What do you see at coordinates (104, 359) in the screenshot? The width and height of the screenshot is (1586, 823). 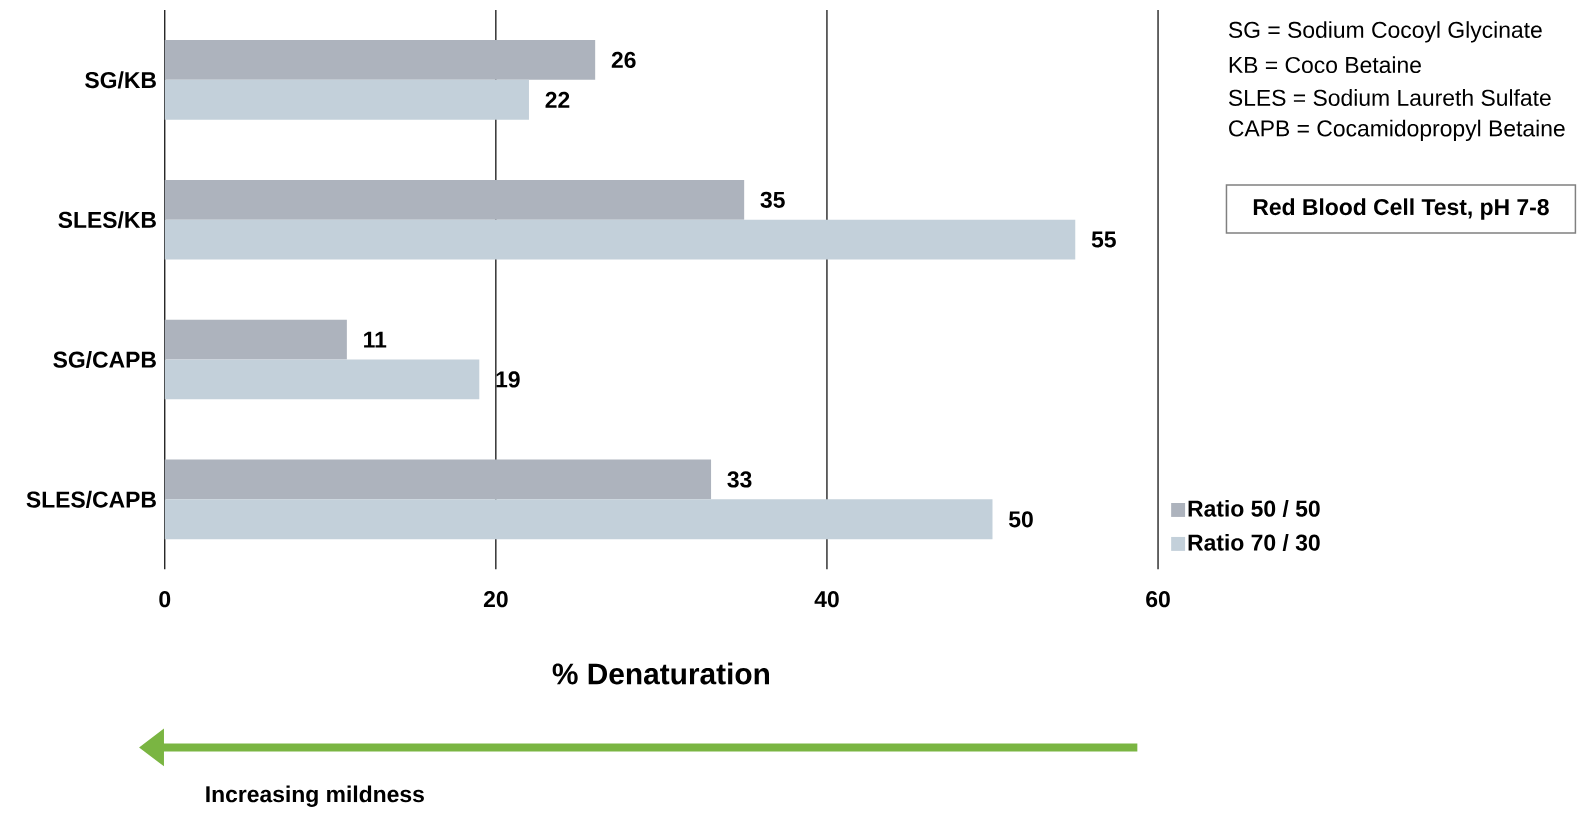 I see `y-tick-label: SG/CAPB` at bounding box center [104, 359].